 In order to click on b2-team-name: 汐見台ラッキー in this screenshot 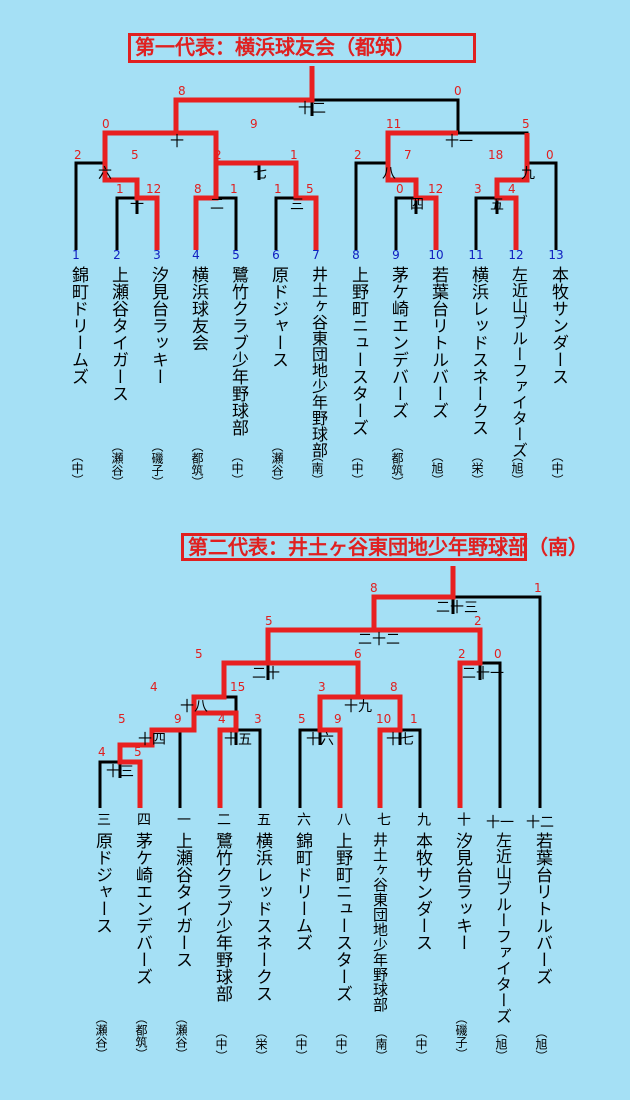, I will do `click(462, 891)`.